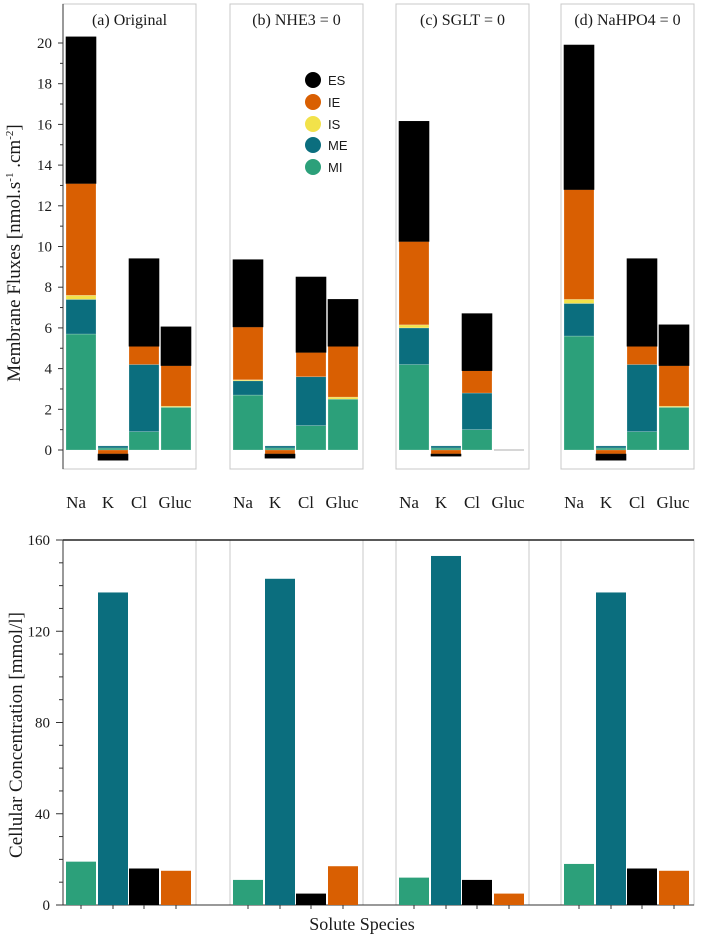 The image size is (702, 939). Describe the element at coordinates (49, 329) in the screenshot. I see `flux-y-tick-label: 6` at that location.